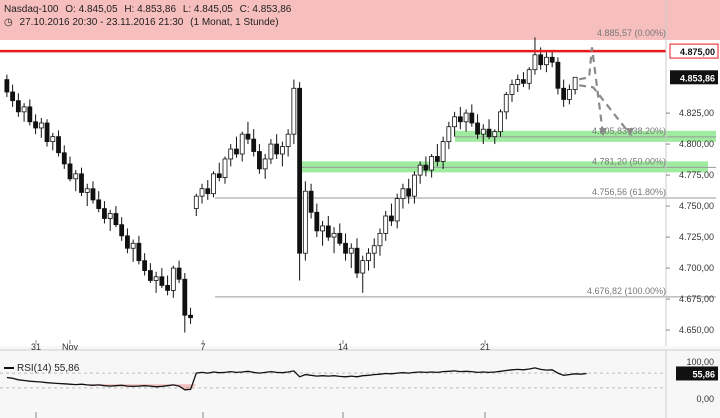 The width and height of the screenshot is (720, 418). I want to click on x-tick-label: Nov, so click(70, 347).